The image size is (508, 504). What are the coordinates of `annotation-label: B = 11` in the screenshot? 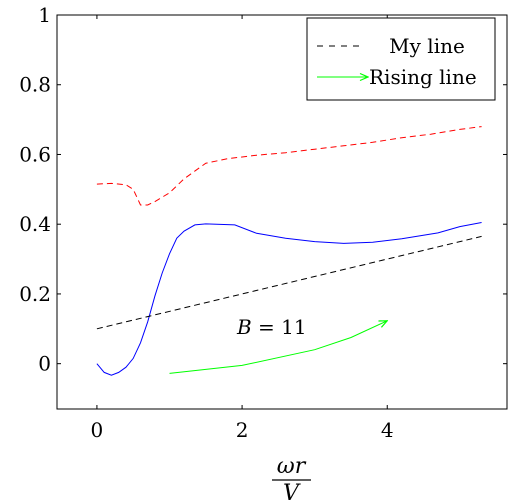 It's located at (271, 327).